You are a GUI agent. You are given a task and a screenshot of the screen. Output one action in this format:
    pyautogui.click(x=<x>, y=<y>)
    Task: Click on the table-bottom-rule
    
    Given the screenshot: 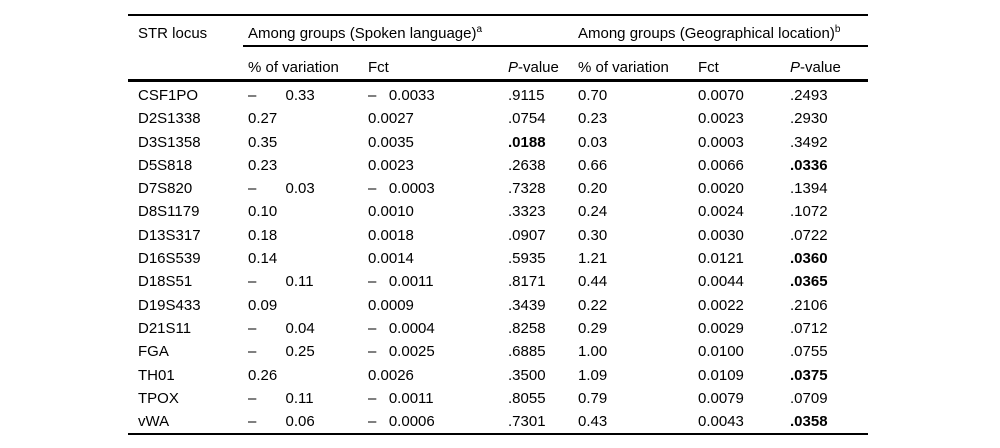 What is the action you would take?
    pyautogui.click(x=498, y=434)
    